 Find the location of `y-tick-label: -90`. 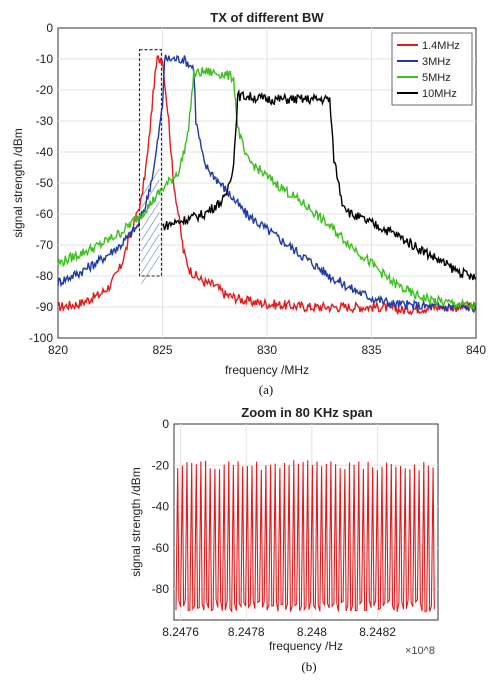

y-tick-label: -90 is located at coordinates (45, 307).